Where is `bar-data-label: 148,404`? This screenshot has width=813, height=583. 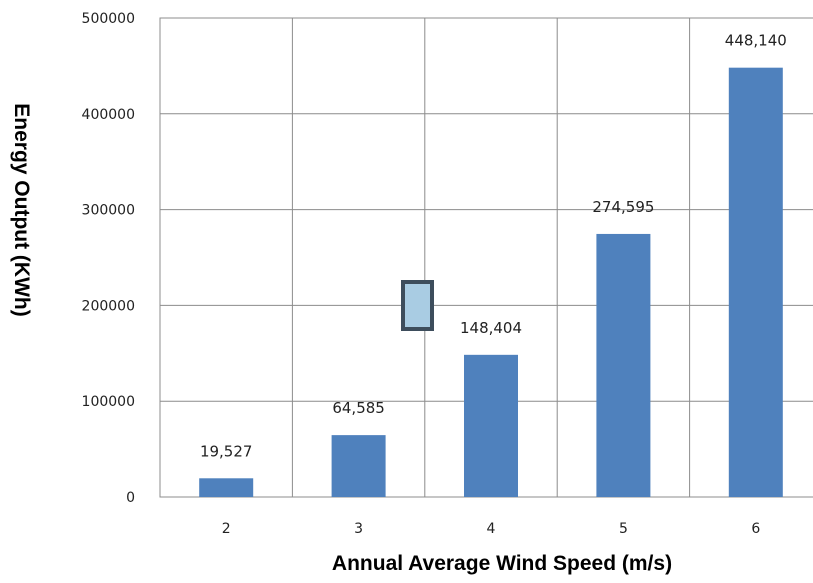 bar-data-label: 148,404 is located at coordinates (491, 328).